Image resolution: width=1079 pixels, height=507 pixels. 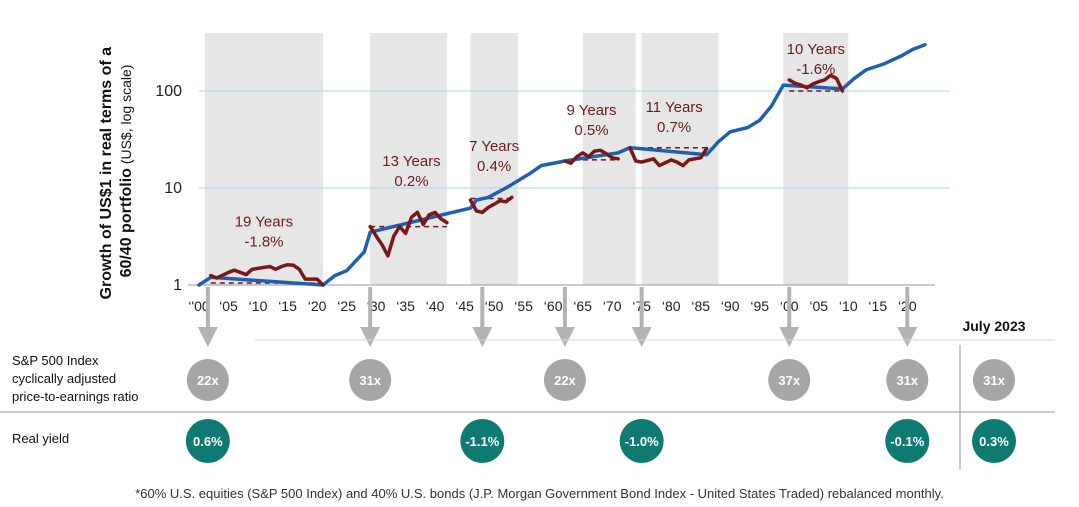 I want to click on y-axis-label-line1: Growth of US$1 in real terms of a, so click(x=106, y=173).